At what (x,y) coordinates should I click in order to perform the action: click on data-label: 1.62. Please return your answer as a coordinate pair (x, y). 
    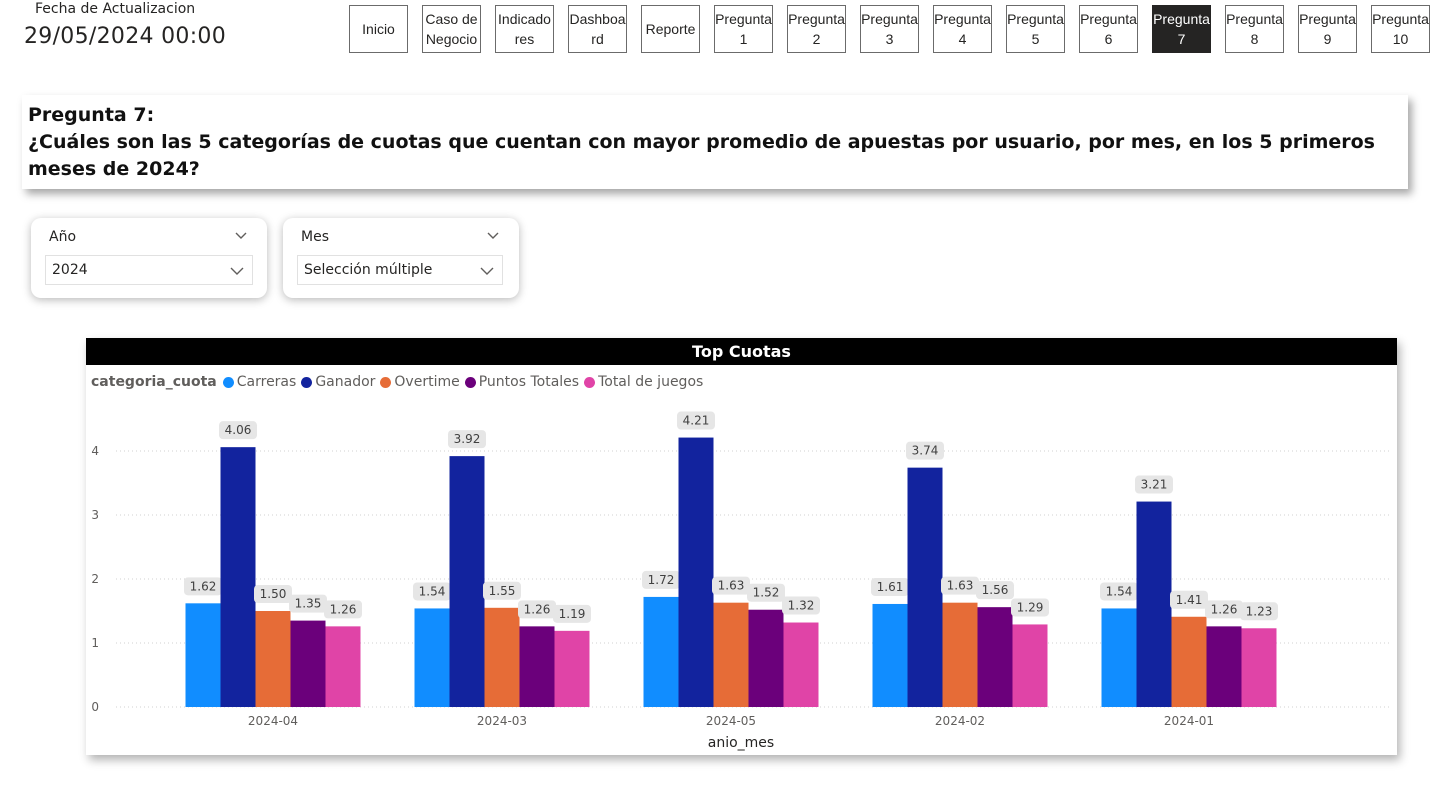
    Looking at the image, I should click on (203, 586).